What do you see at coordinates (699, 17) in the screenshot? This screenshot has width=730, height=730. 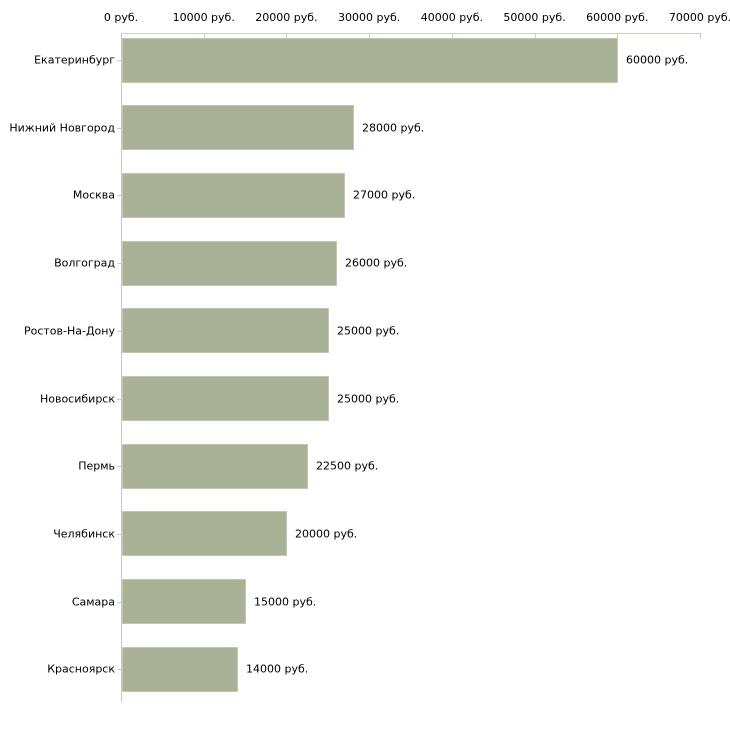 I see `x-tick-label: 70000 руб.` at bounding box center [699, 17].